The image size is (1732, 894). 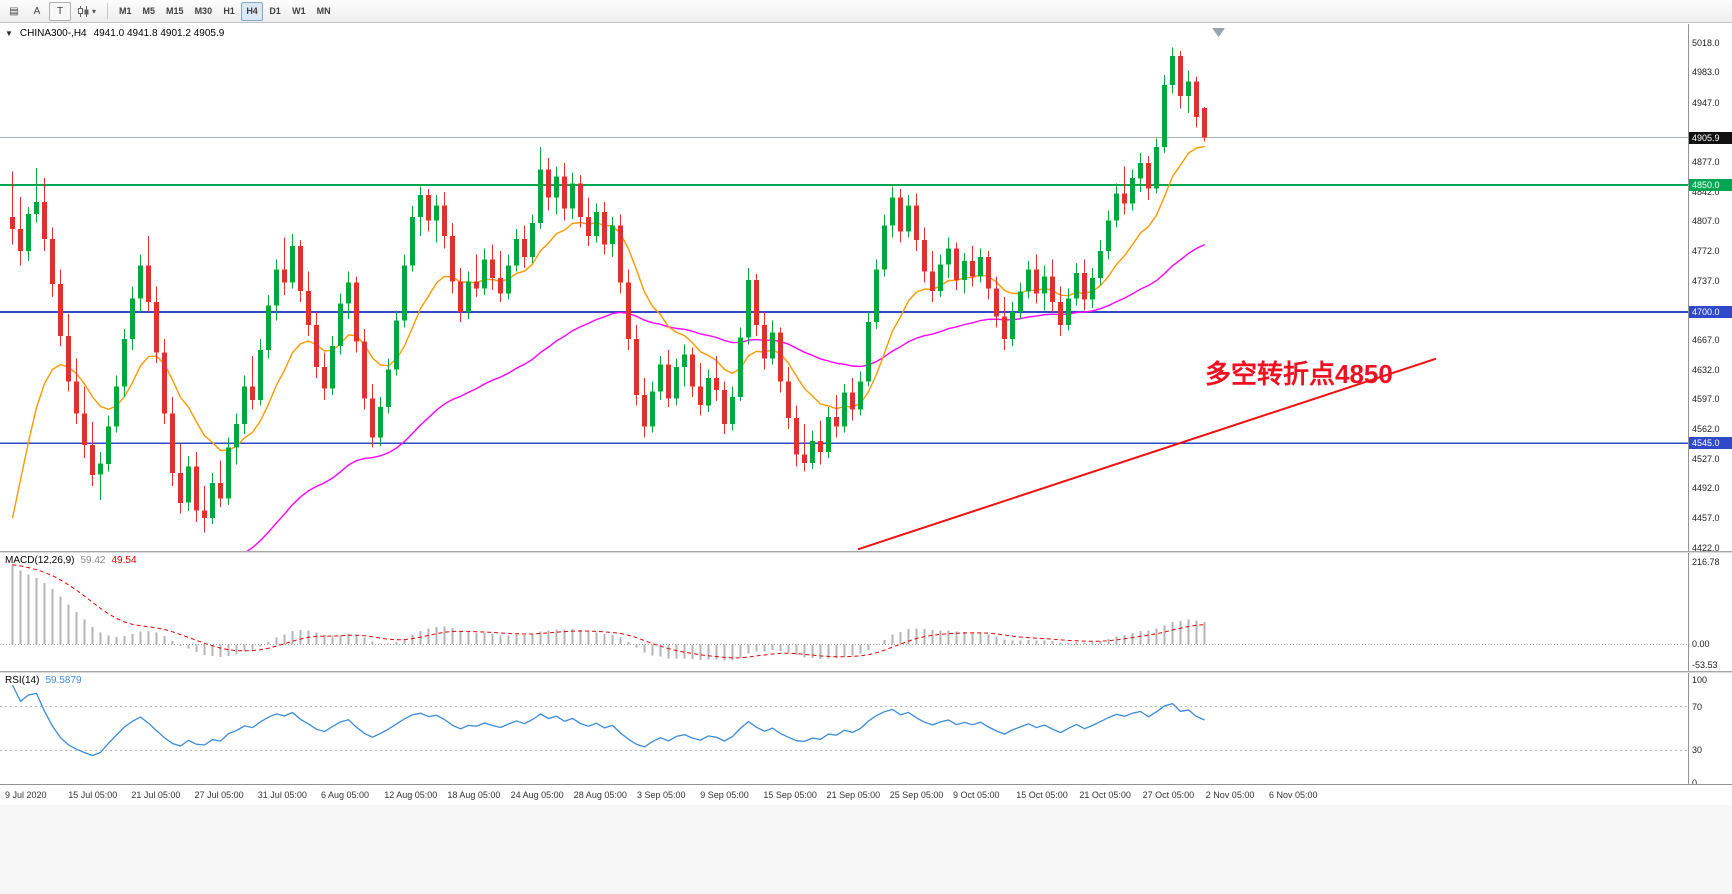 What do you see at coordinates (93, 560) in the screenshot?
I see `macd-main-value: 59.42` at bounding box center [93, 560].